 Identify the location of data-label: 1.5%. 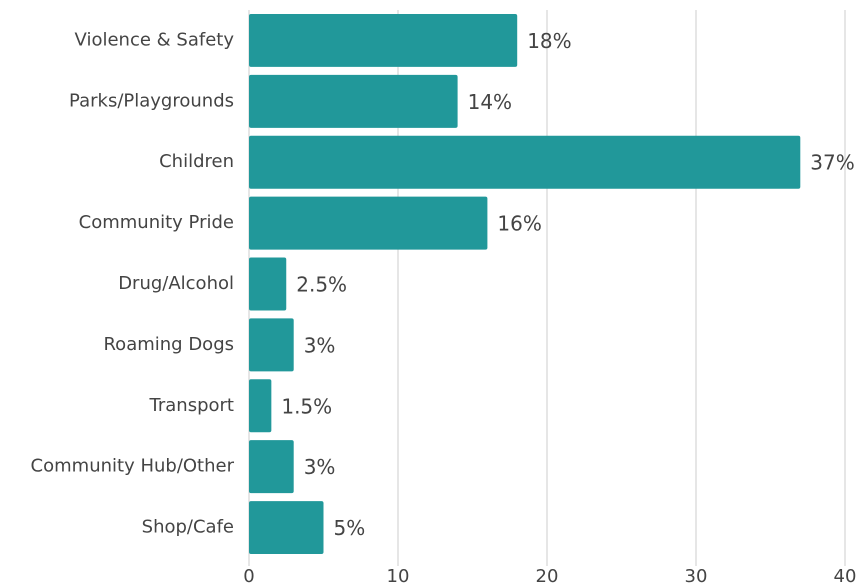
(306, 406).